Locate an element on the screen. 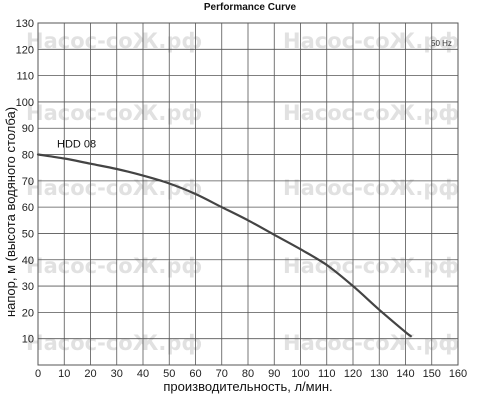 This screenshot has height=401, width=477. x-tick-label: 60 is located at coordinates (195, 374).